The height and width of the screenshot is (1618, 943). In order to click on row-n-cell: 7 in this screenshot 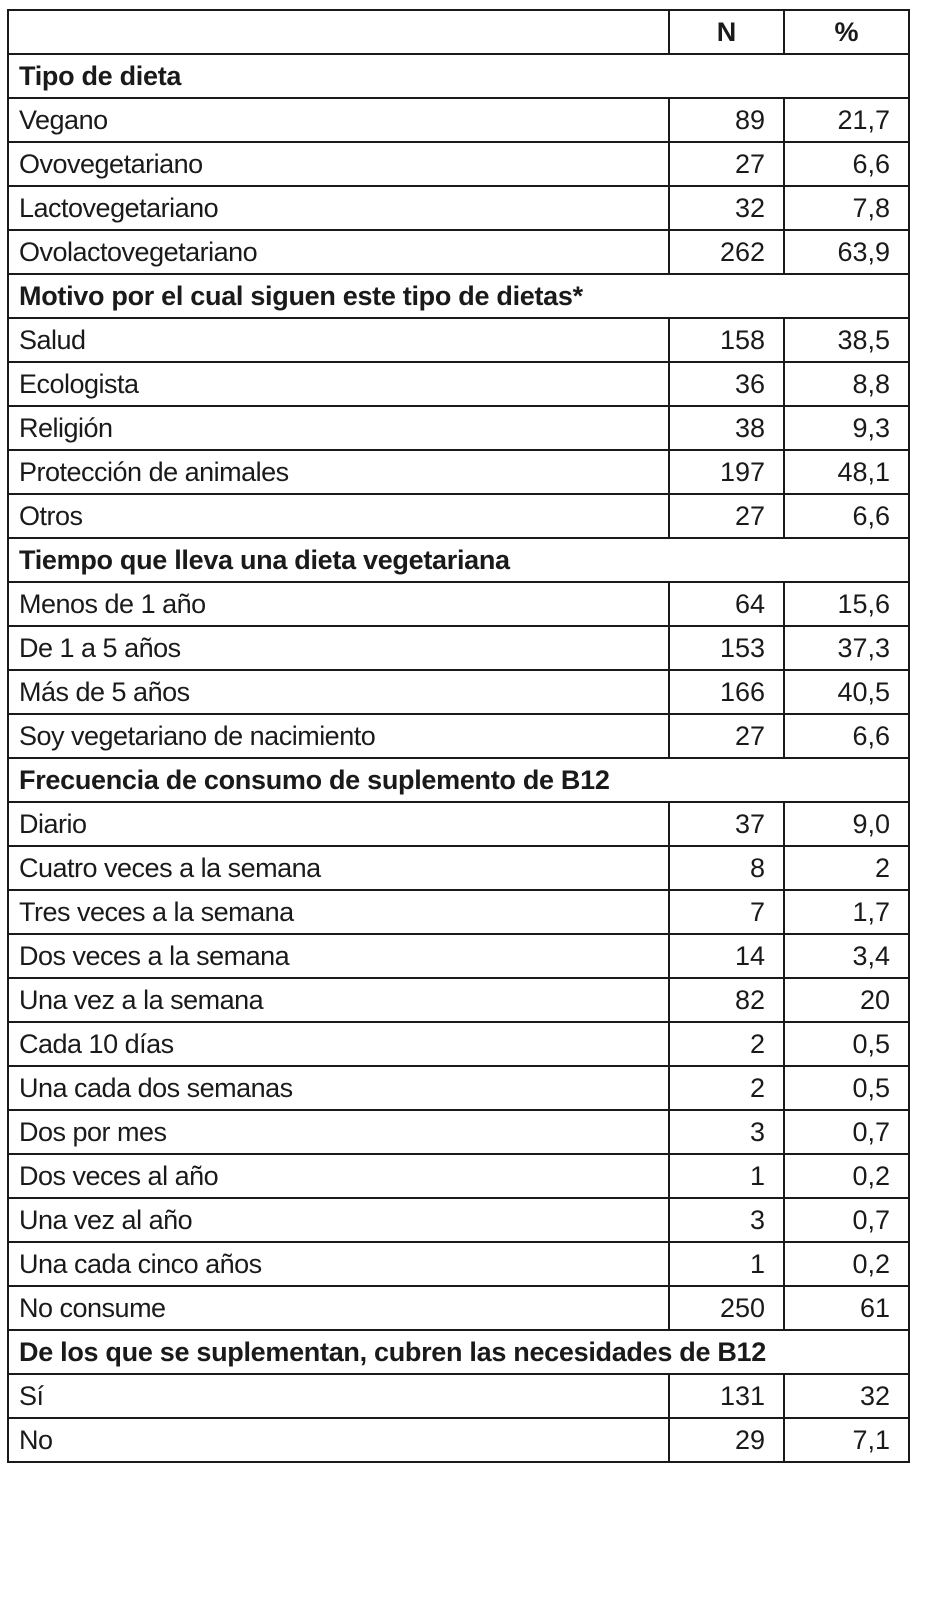, I will do `click(726, 912)`.